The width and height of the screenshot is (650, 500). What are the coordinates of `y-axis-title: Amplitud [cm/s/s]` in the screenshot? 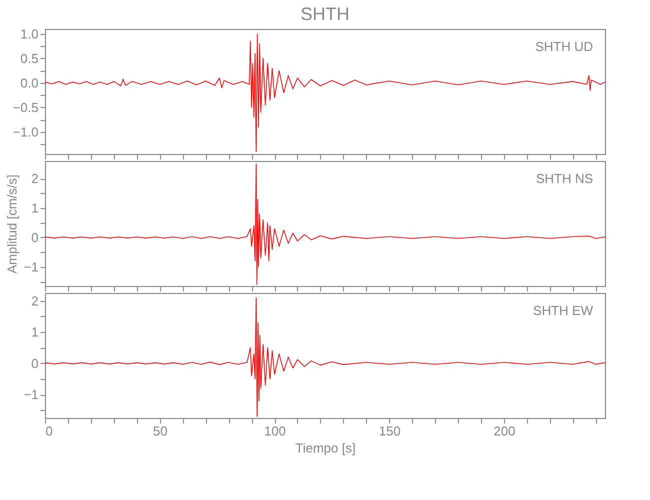 It's located at (12, 224).